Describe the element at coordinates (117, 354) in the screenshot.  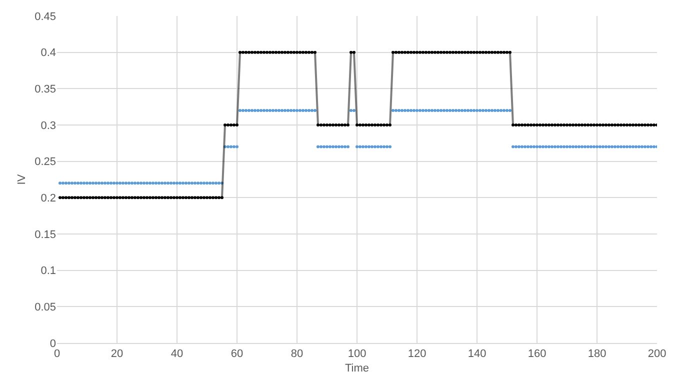
I see `x-tick-label: 20` at that location.